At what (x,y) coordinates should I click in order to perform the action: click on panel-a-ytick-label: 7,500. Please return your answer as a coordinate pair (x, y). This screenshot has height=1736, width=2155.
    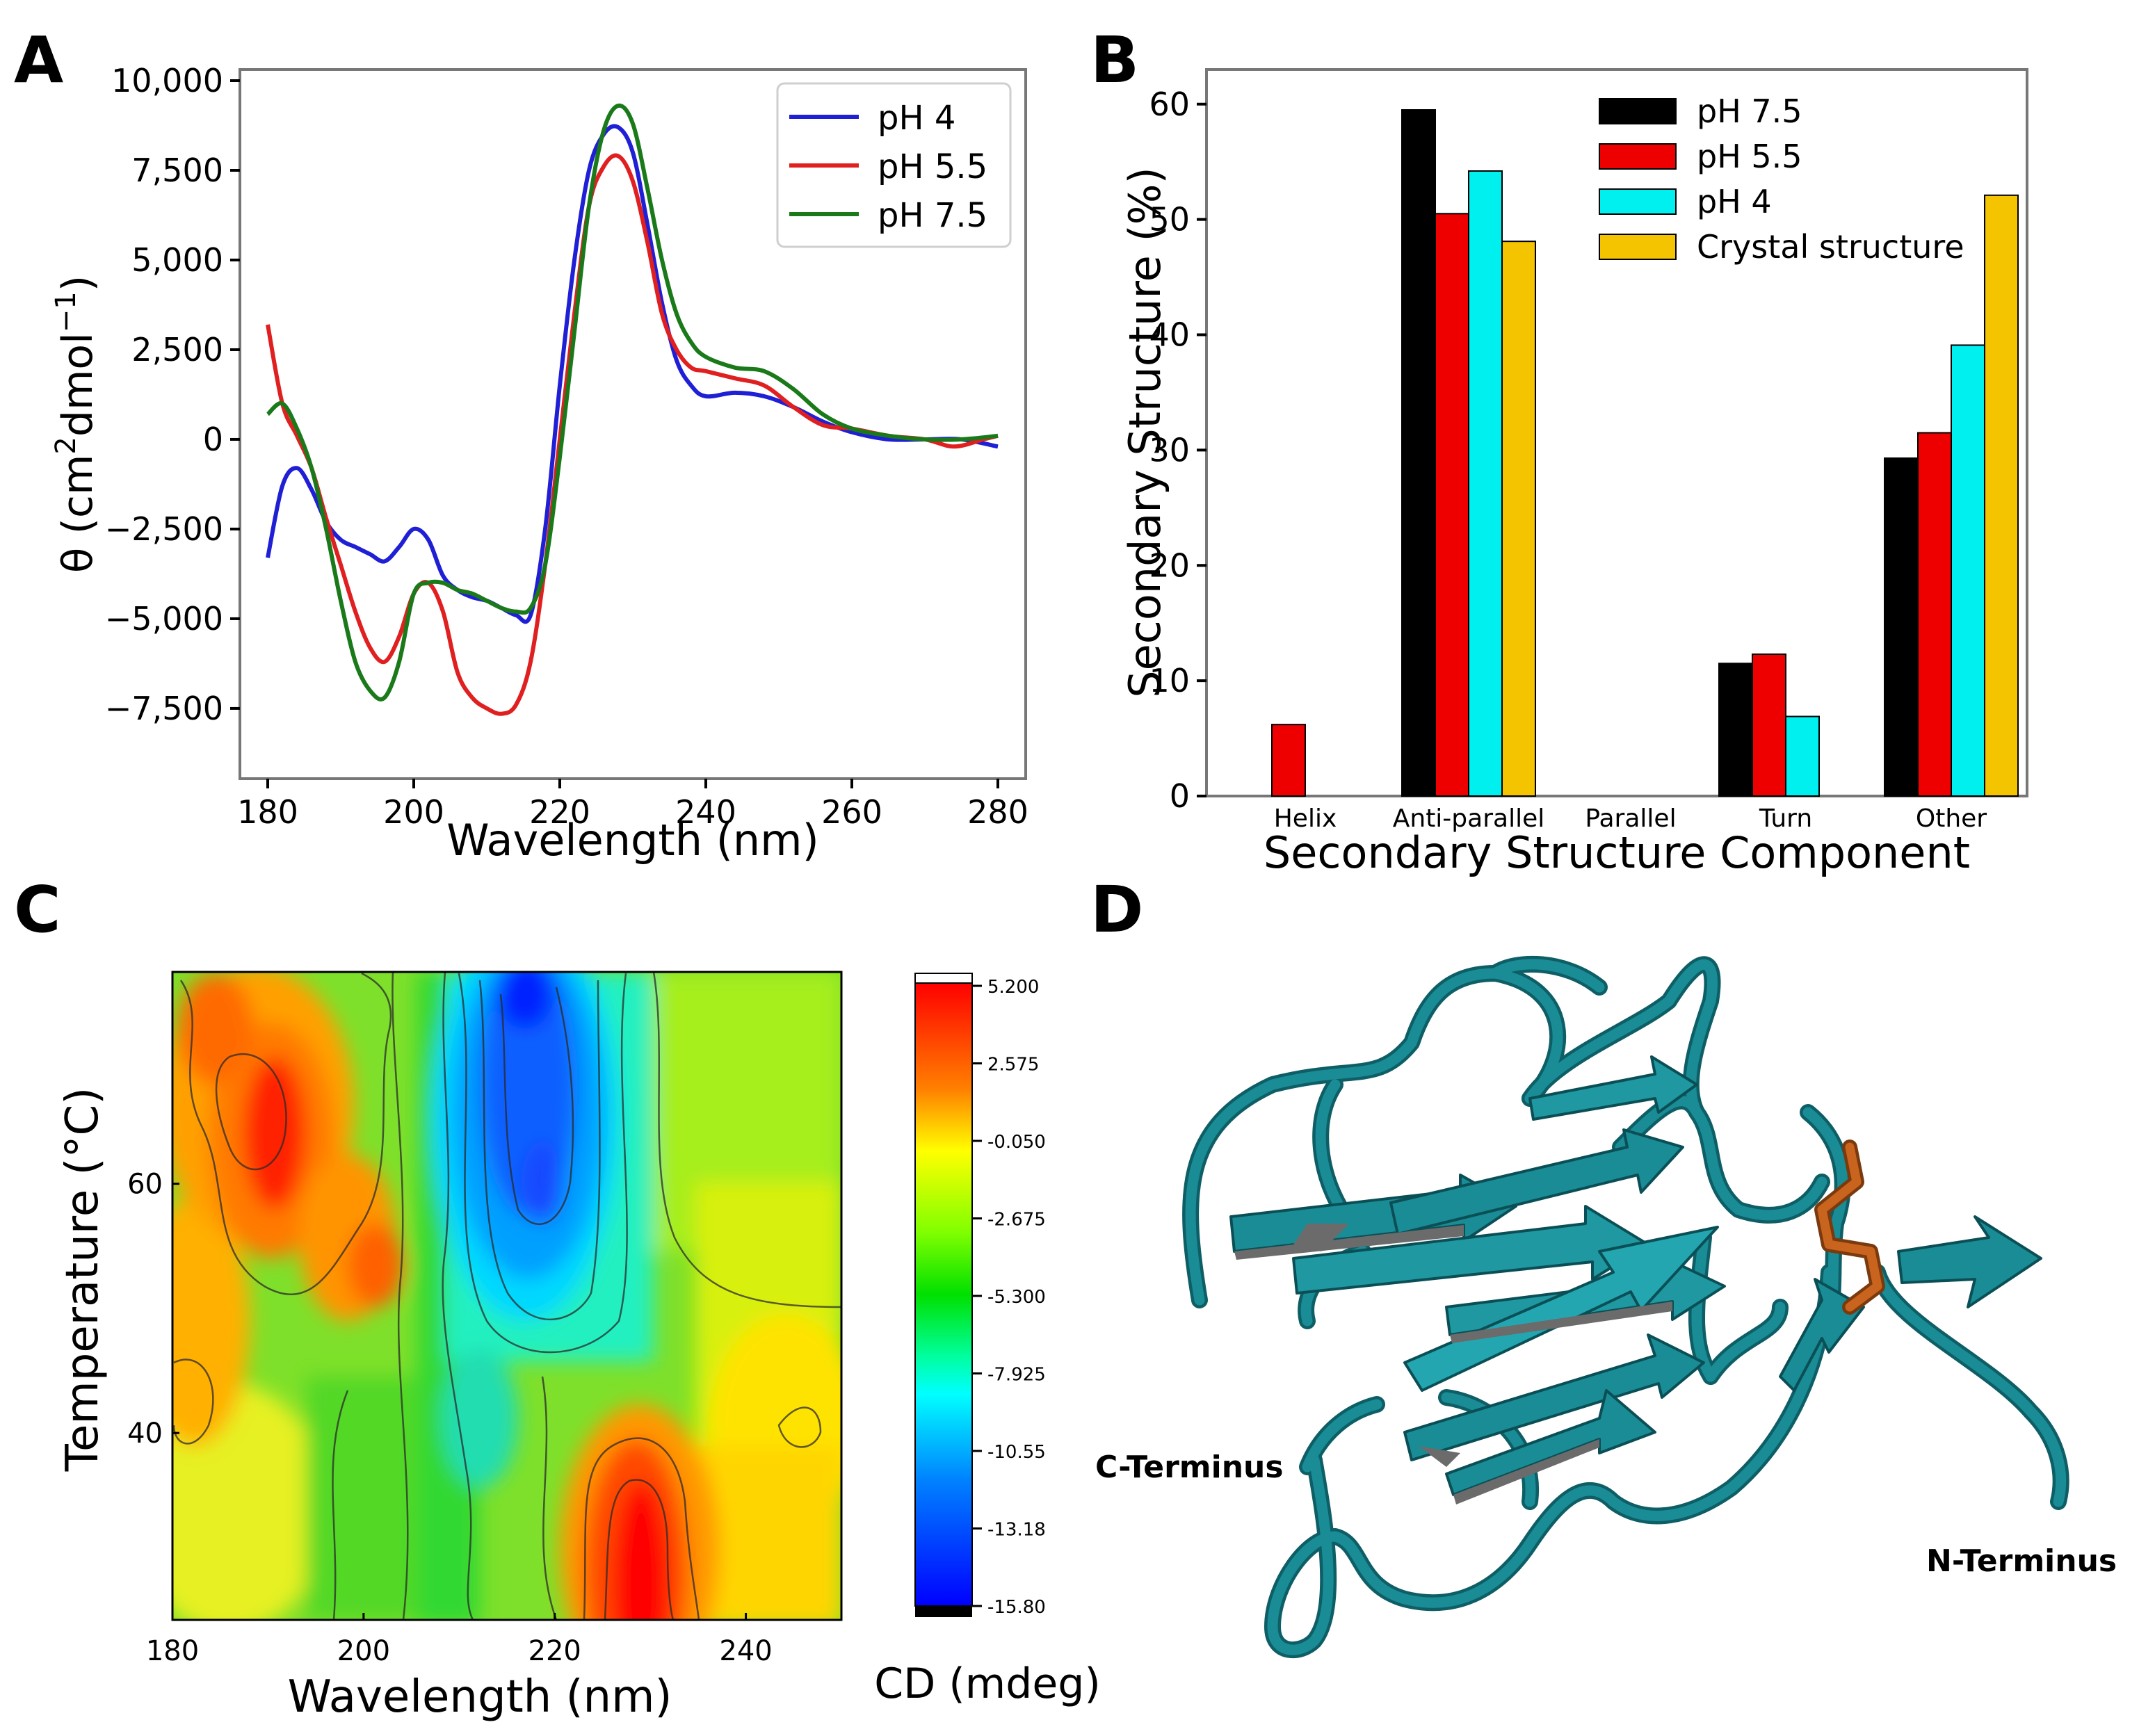
    Looking at the image, I should click on (177, 170).